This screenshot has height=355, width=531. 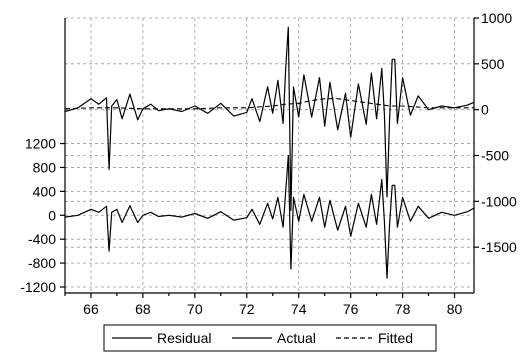 I want to click on left-tick-label-0: 0, so click(x=52, y=215).